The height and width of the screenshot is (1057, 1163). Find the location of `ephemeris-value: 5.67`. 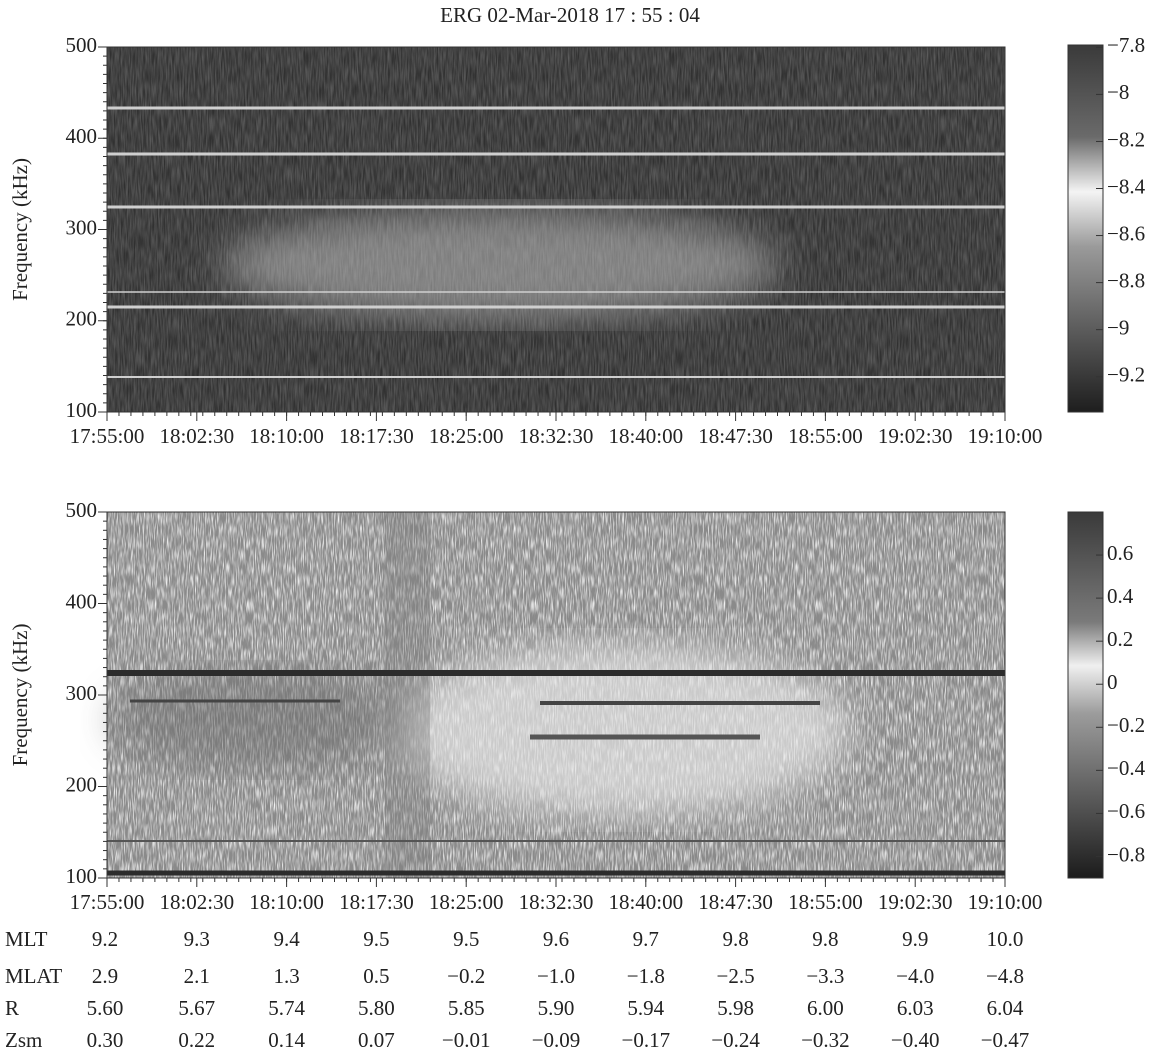

ephemeris-value: 5.67 is located at coordinates (196, 1008).